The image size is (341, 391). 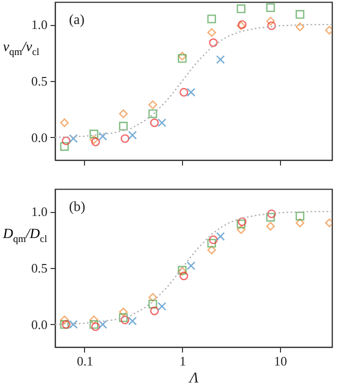 I want to click on annotation: (b), so click(x=77, y=207).